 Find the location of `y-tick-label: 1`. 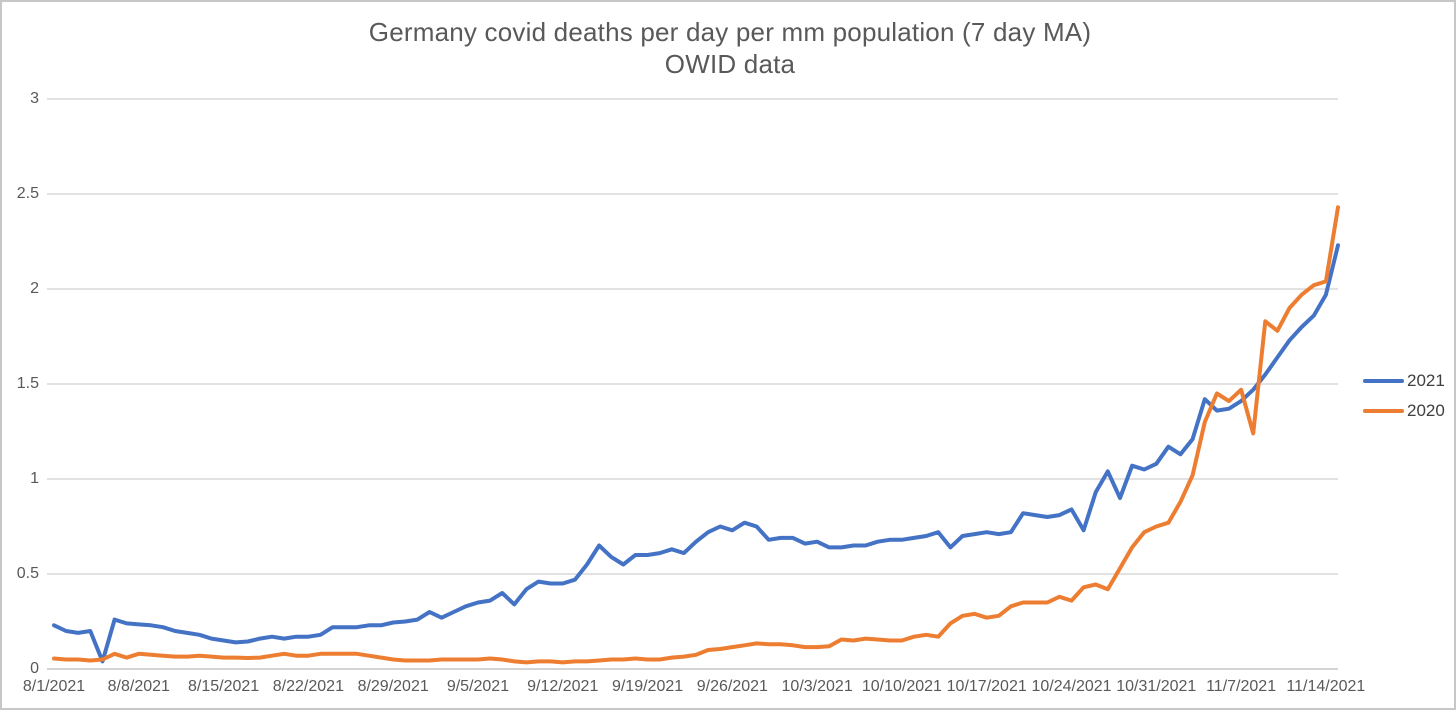

y-tick-label: 1 is located at coordinates (34, 478).